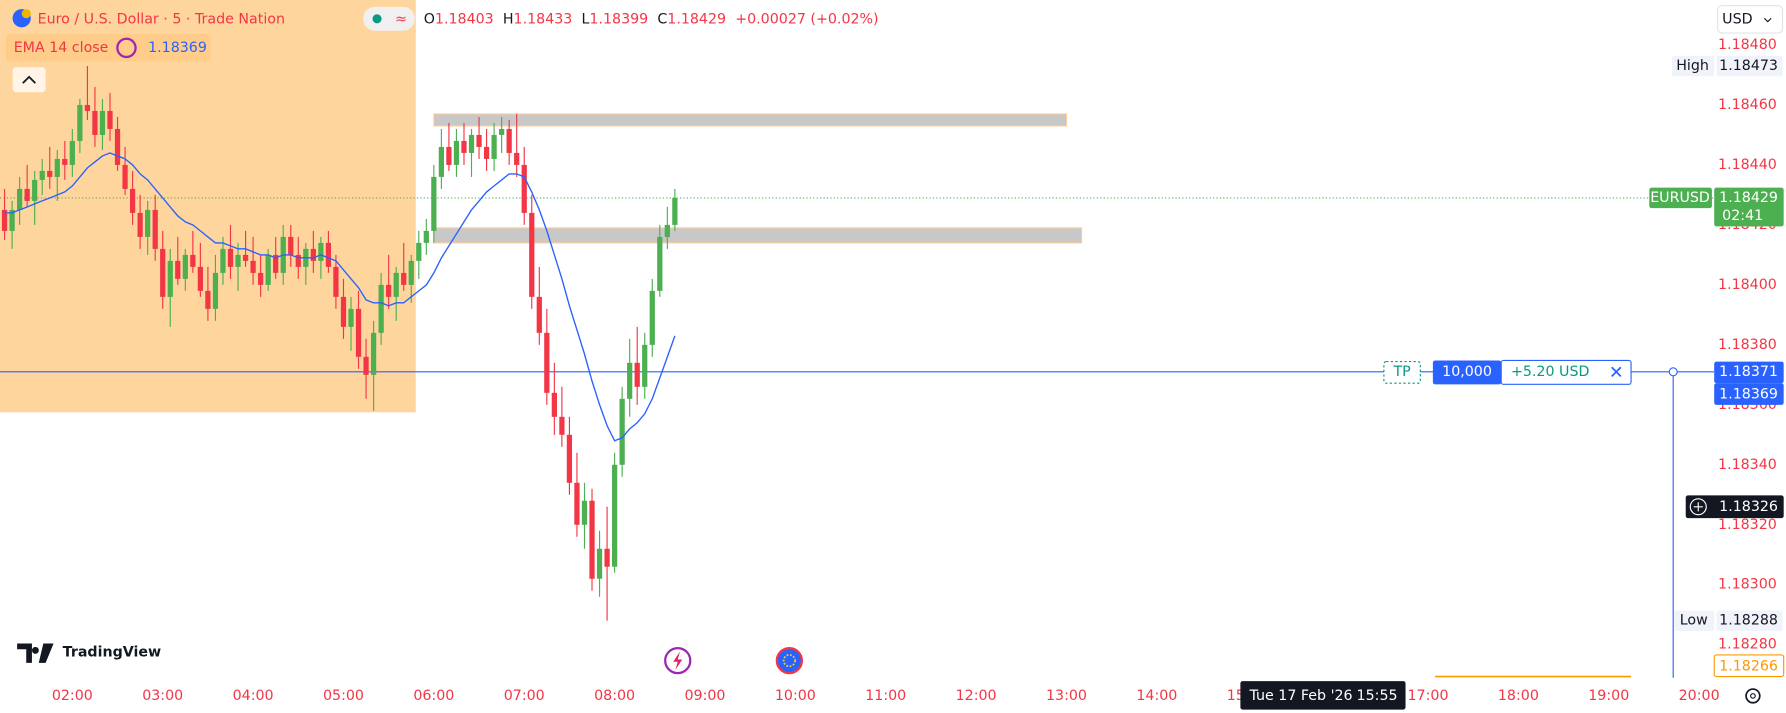 This screenshot has height=713, width=1786. I want to click on x-tick-label: 02:00, so click(72, 696).